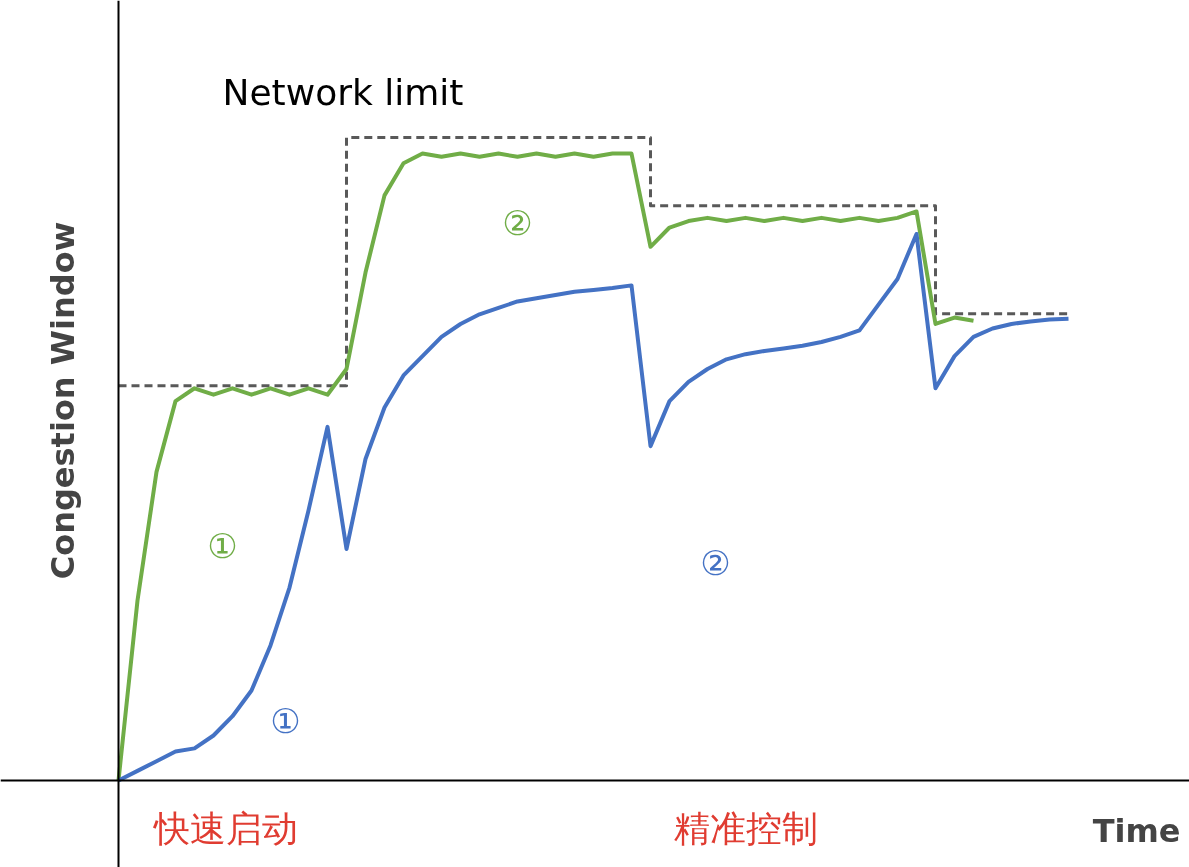 The width and height of the screenshot is (1189, 867). Describe the element at coordinates (1136, 830) in the screenshot. I see `x-axis-title: Time` at that location.